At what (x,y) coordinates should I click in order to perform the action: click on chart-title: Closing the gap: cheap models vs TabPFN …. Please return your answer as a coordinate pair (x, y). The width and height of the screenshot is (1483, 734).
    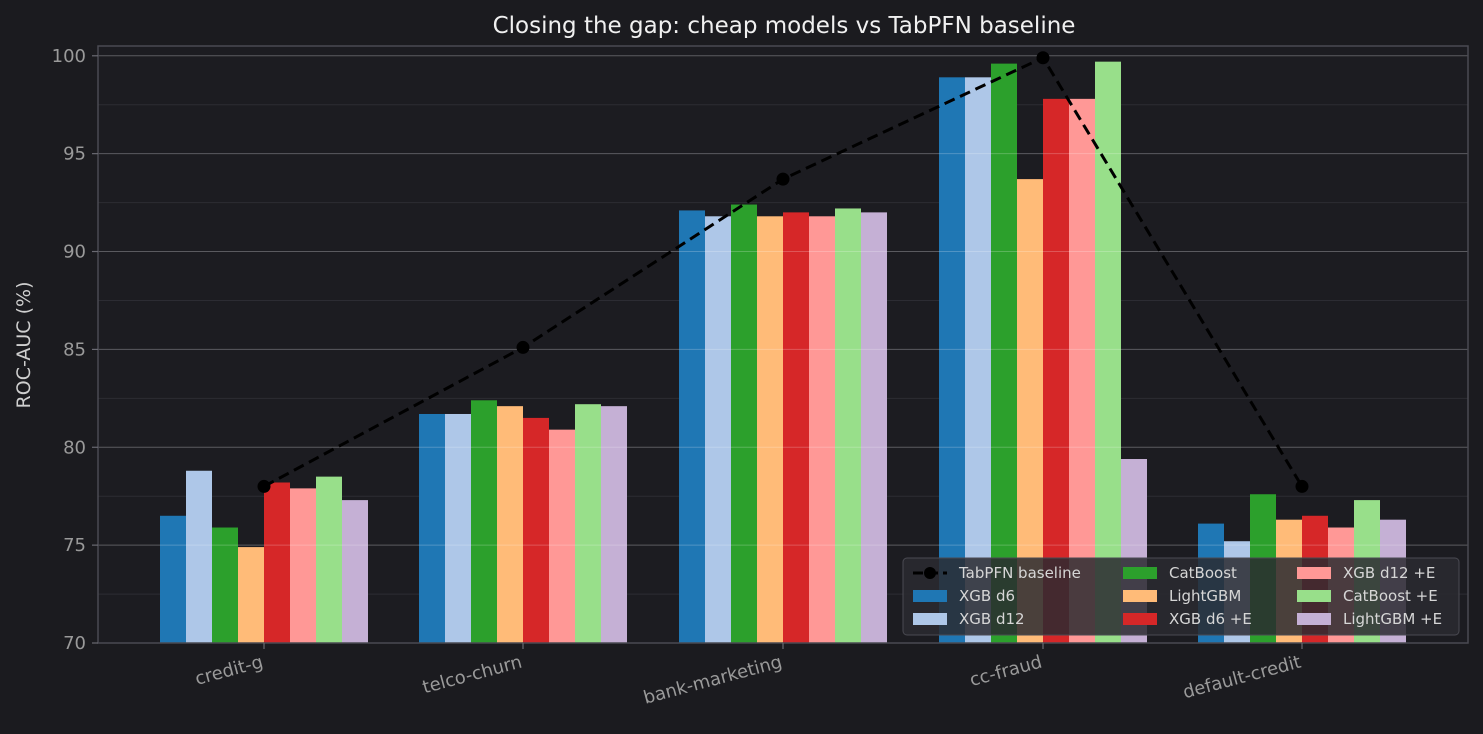
    Looking at the image, I should click on (784, 26).